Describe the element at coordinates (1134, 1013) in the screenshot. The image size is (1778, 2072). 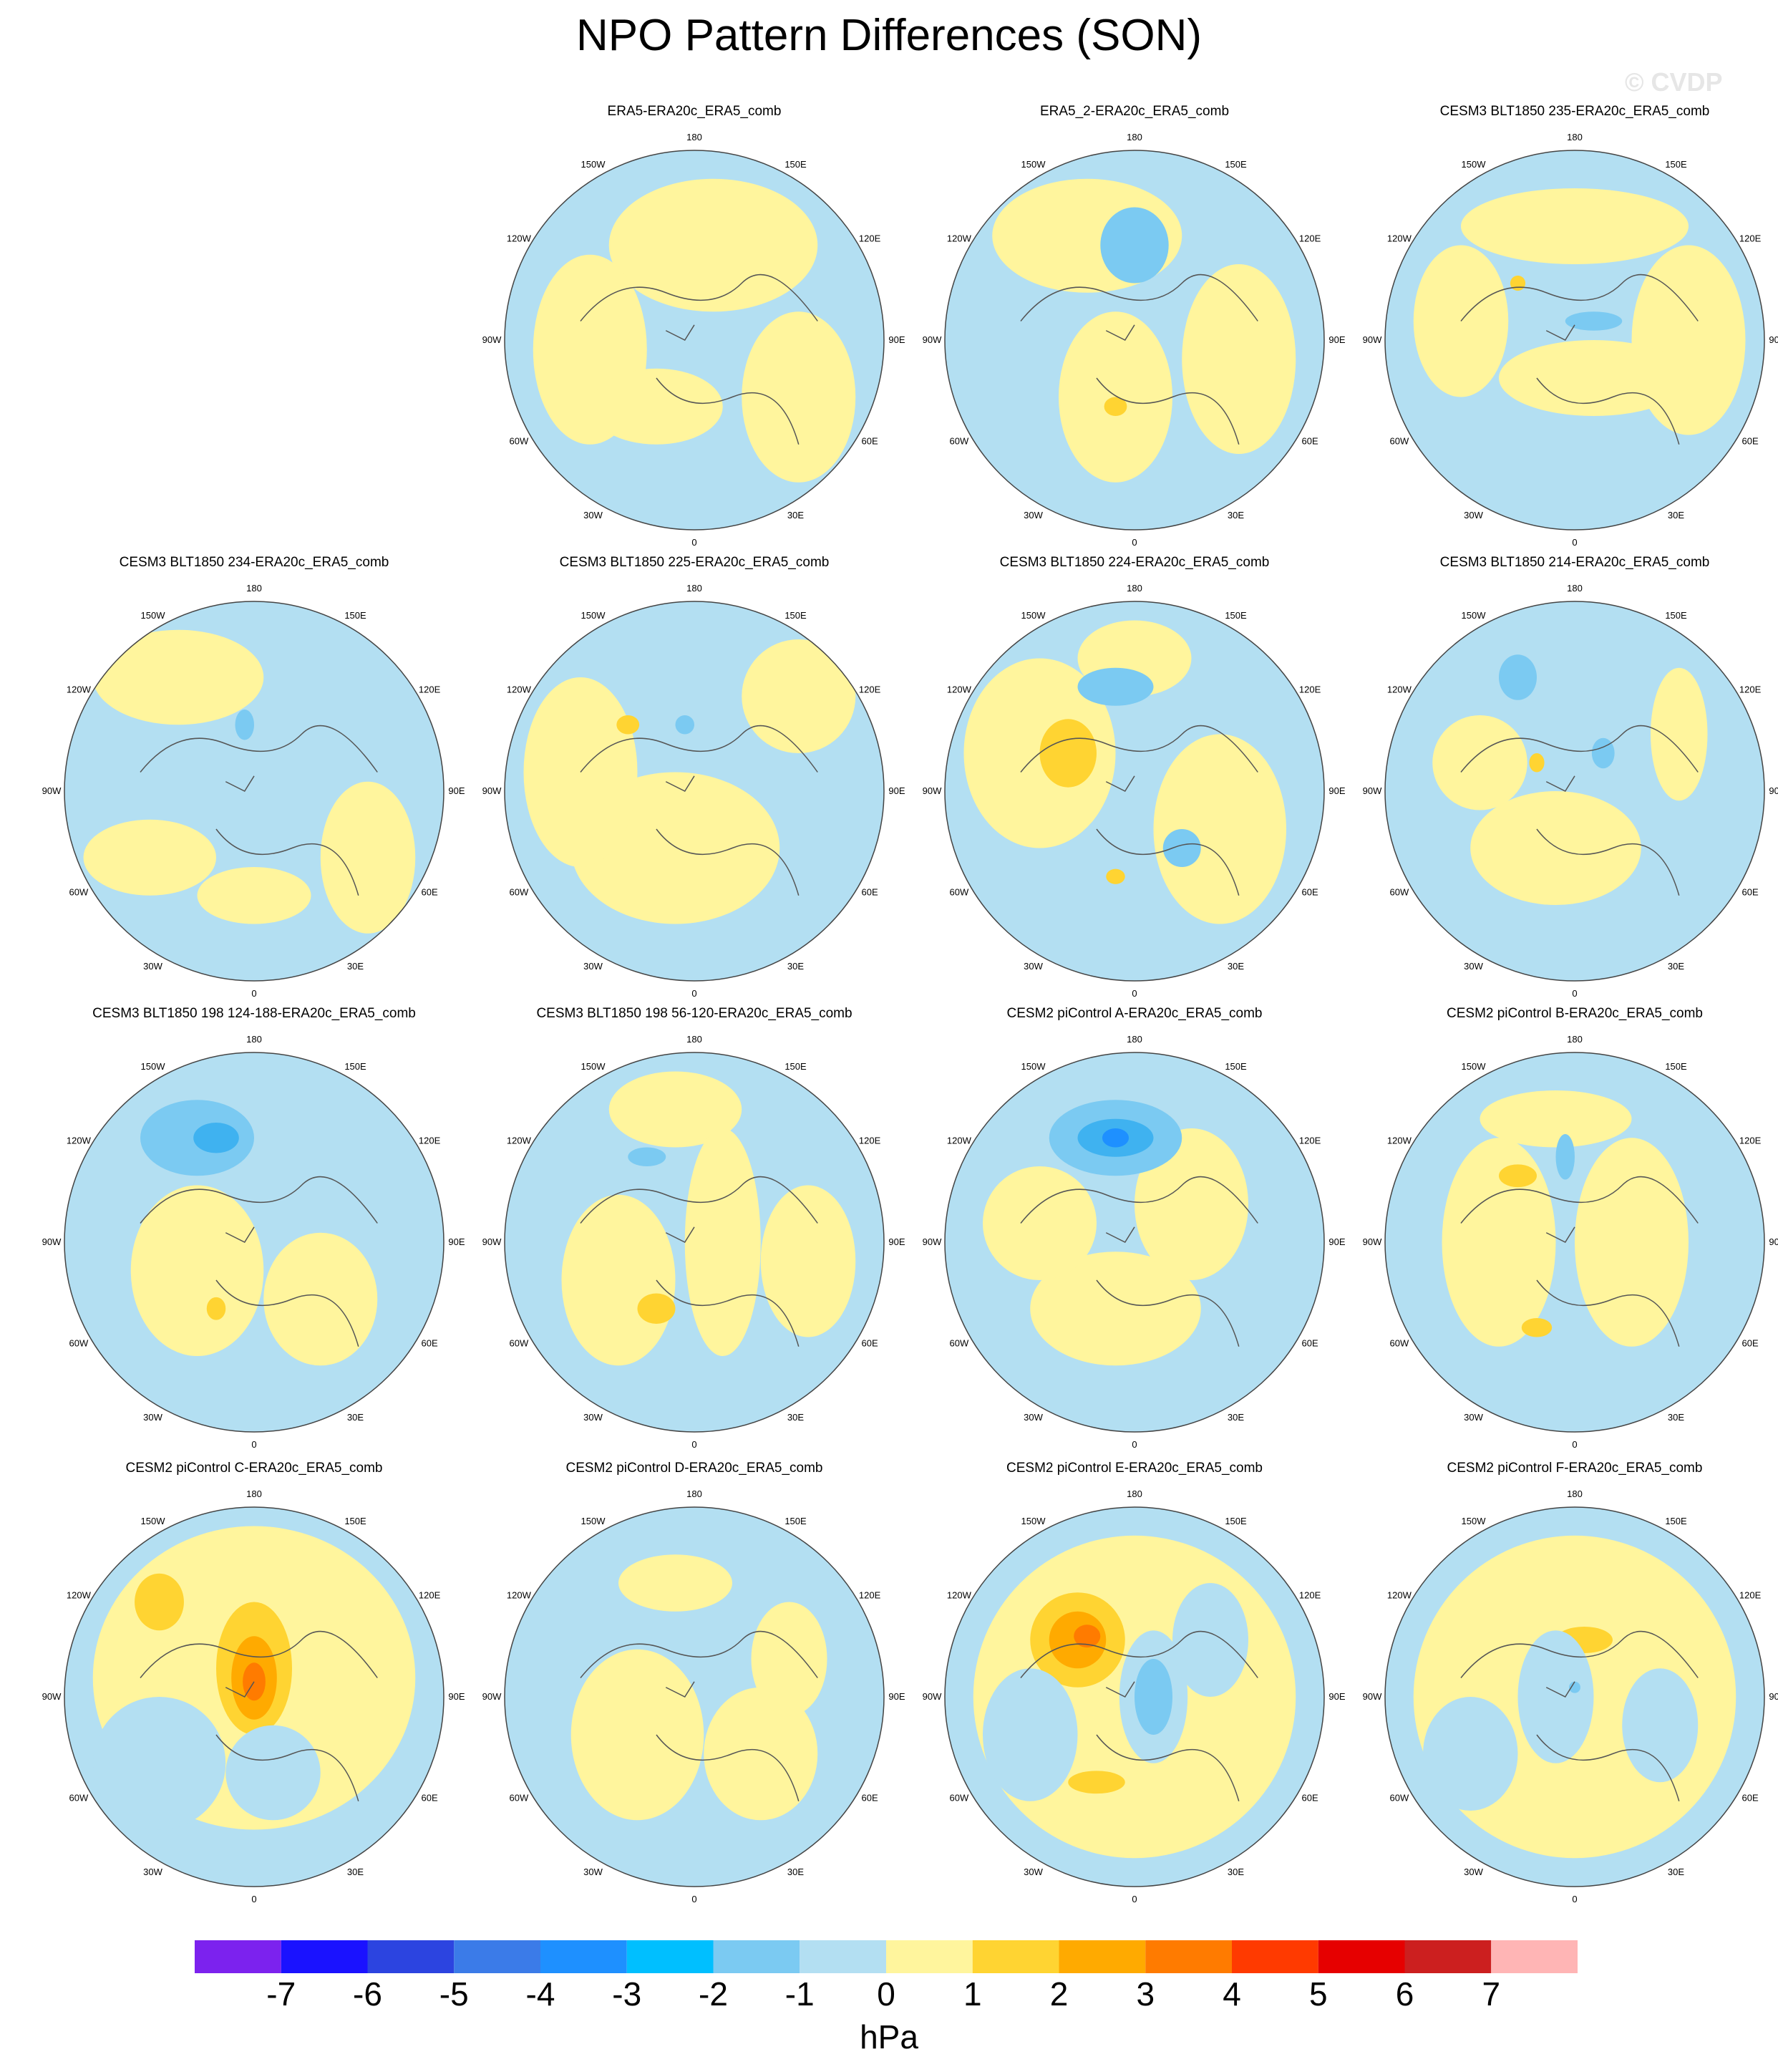
I see `panel-title: CESM2 piControl A-ERA20c_ERA5_comb` at that location.